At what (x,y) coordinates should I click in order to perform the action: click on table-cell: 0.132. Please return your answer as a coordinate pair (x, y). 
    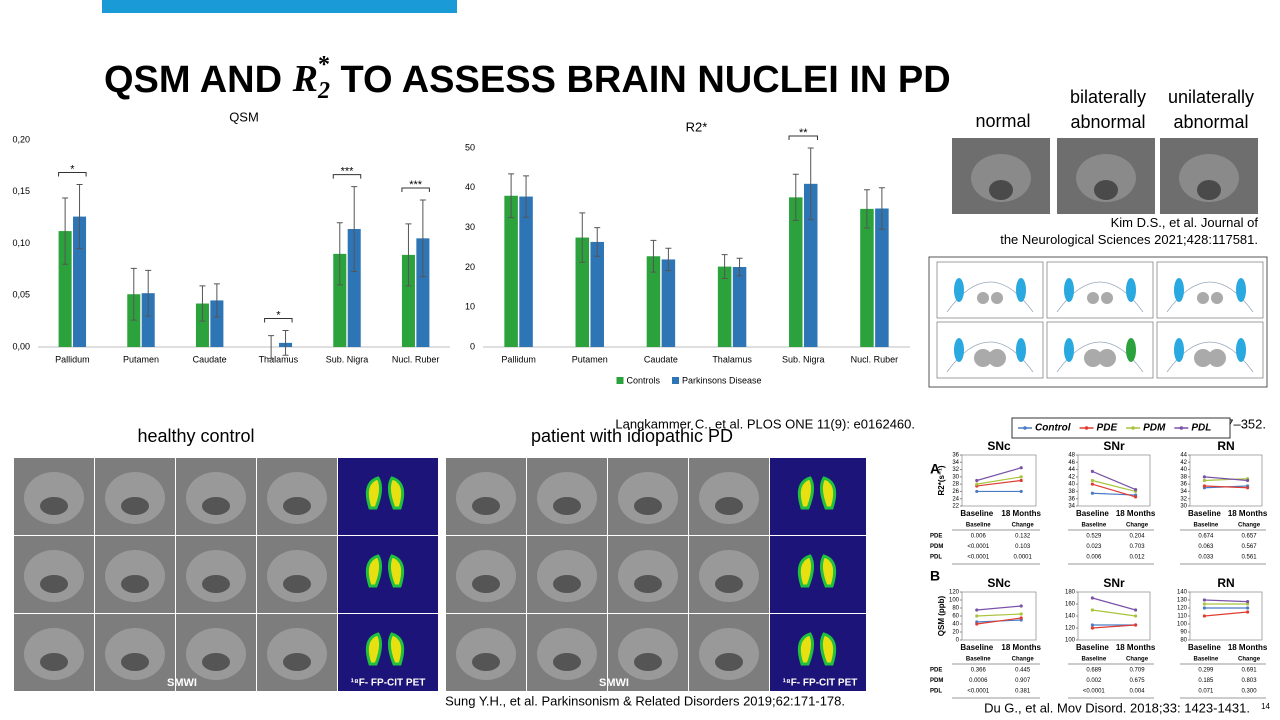
    Looking at the image, I should click on (1023, 537).